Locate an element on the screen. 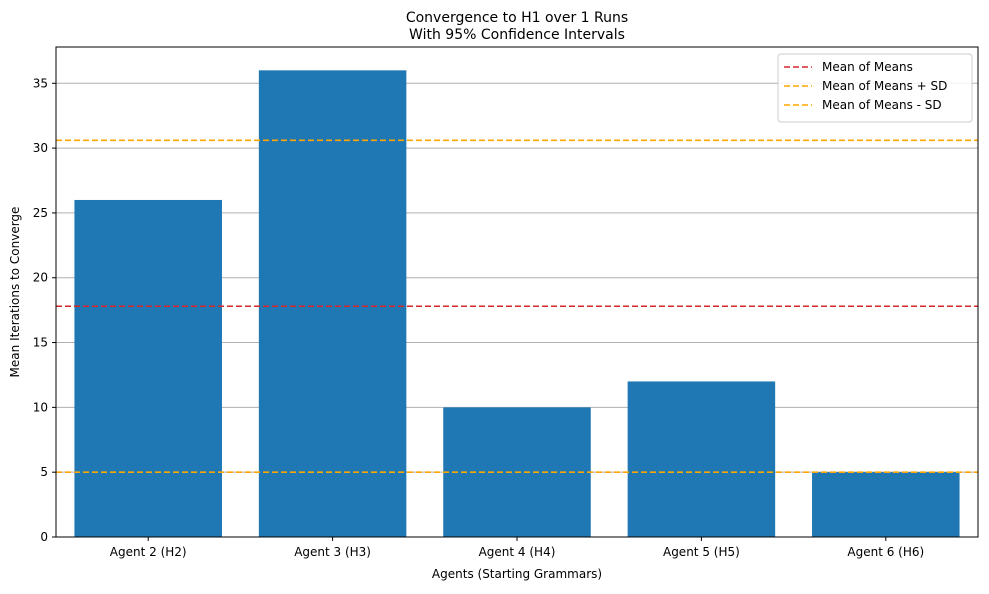  chart-title: Convergence to H1 over 1 Runs is located at coordinates (517, 18).